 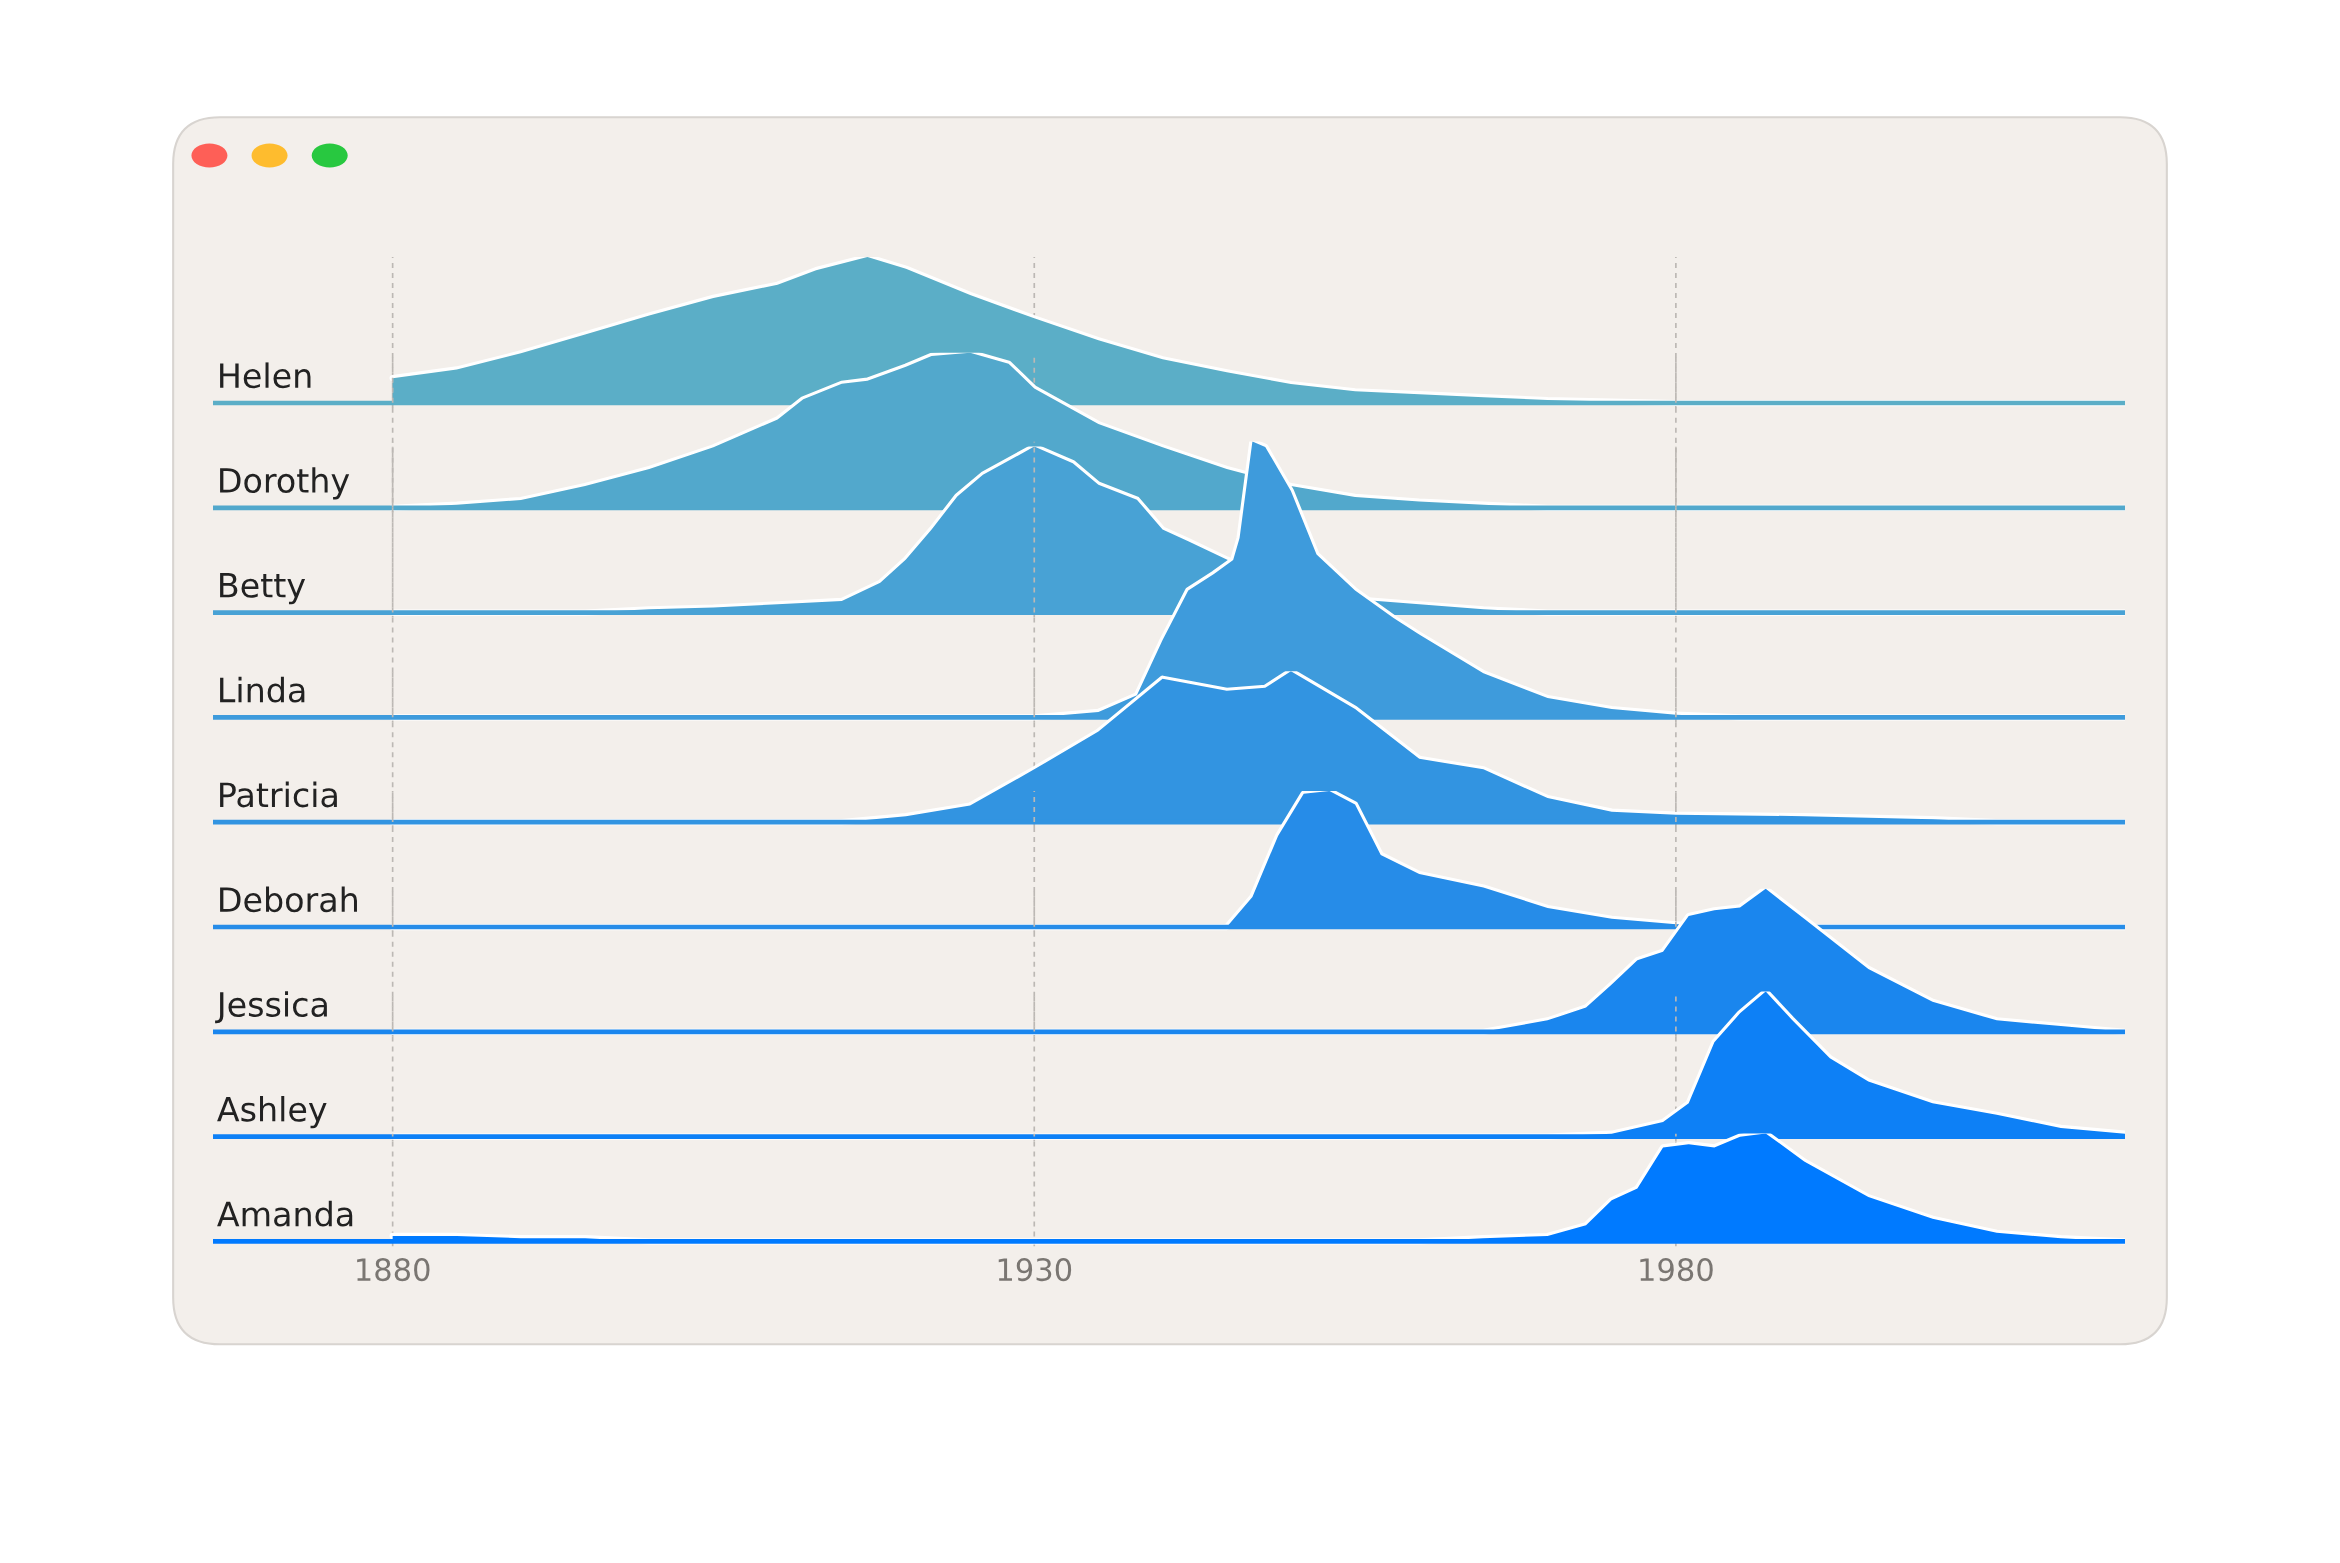 I want to click on x-tick-label: 1880, so click(x=393, y=1270).